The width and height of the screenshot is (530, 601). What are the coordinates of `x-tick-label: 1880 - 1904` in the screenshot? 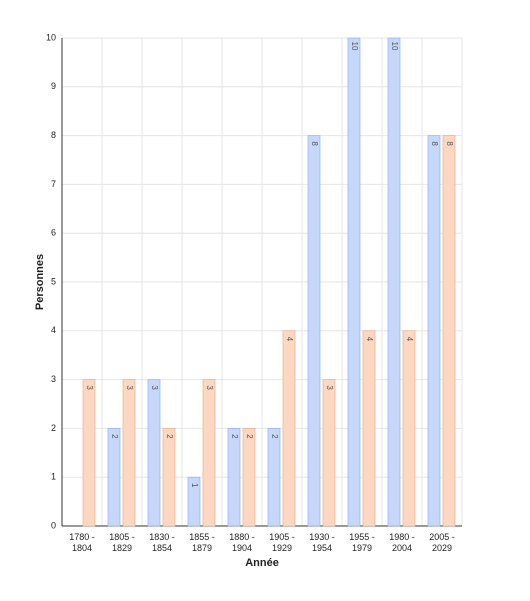 It's located at (242, 542).